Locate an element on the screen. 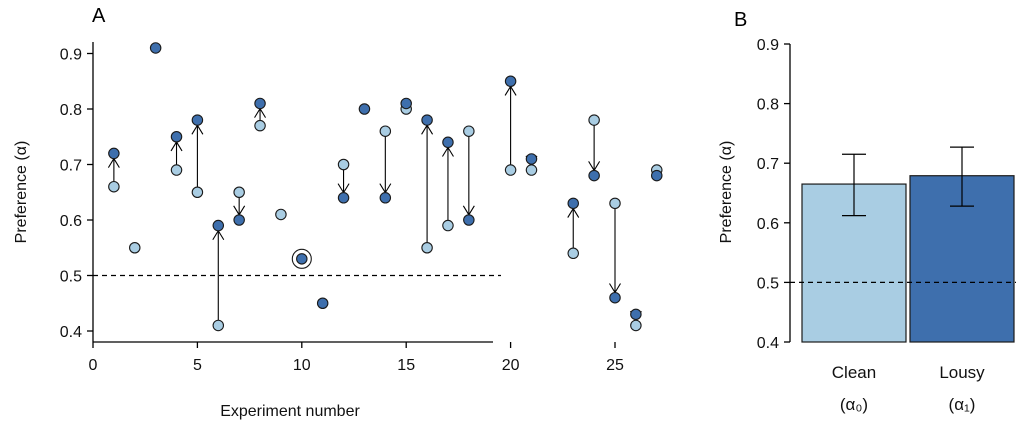  panel-b-category-label: Clean is located at coordinates (854, 372).